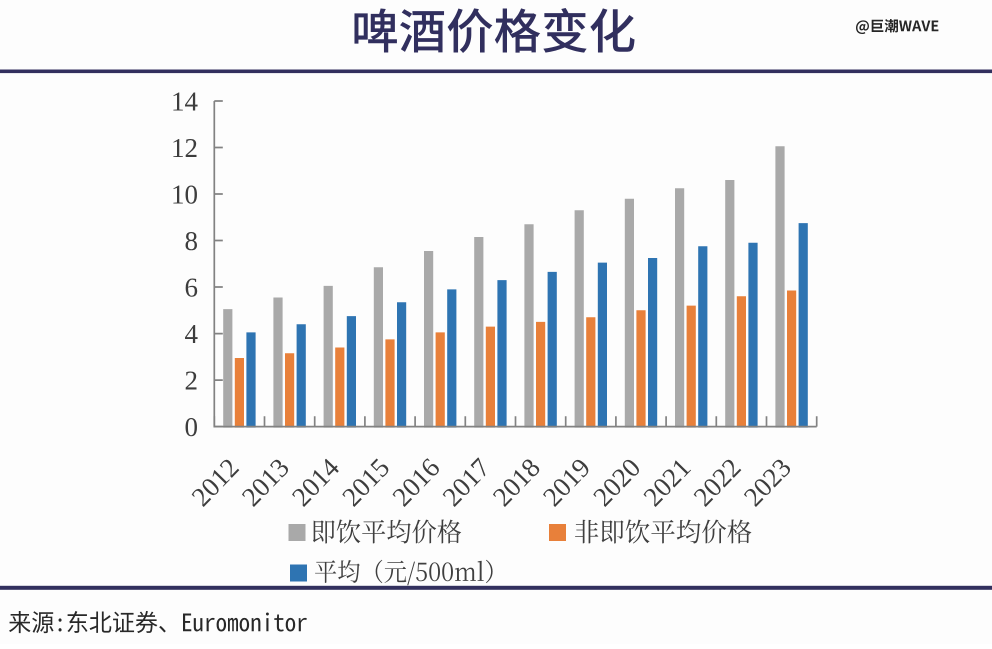  What do you see at coordinates (192, 380) in the screenshot?
I see `svg-text: 2` at bounding box center [192, 380].